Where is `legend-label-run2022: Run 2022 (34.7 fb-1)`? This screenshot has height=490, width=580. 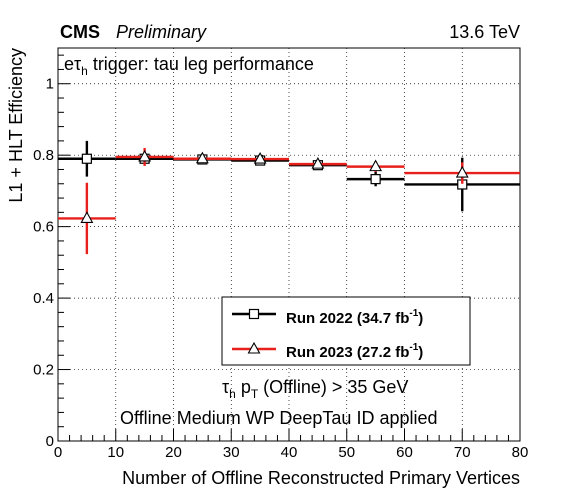
legend-label-run2022: Run 2022 (34.7 fb-1) is located at coordinates (354, 317).